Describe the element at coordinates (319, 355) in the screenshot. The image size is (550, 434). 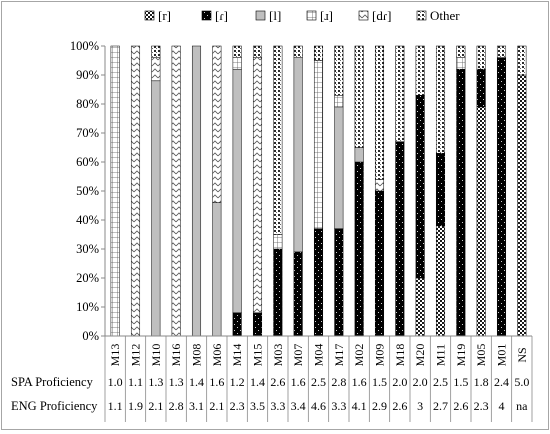
I see `x-tick-label-M04: M04` at that location.